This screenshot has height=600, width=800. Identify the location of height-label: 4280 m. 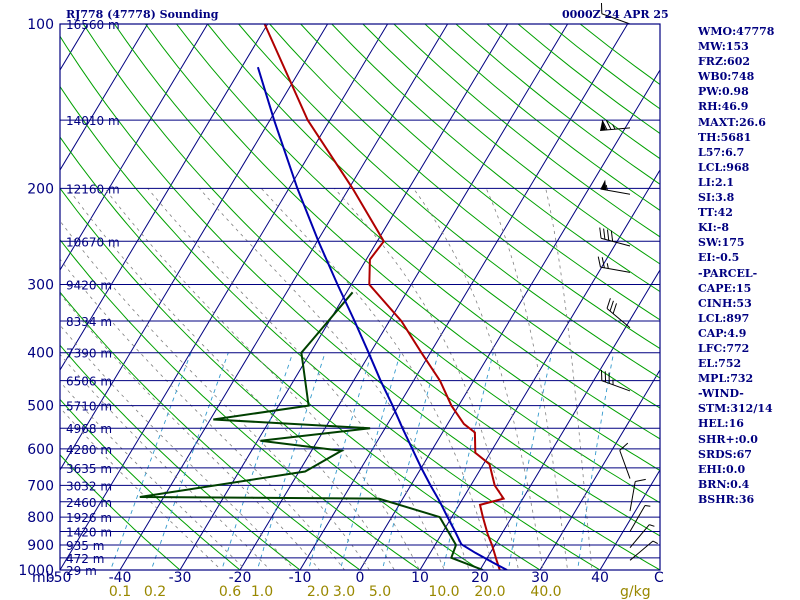
(89, 450).